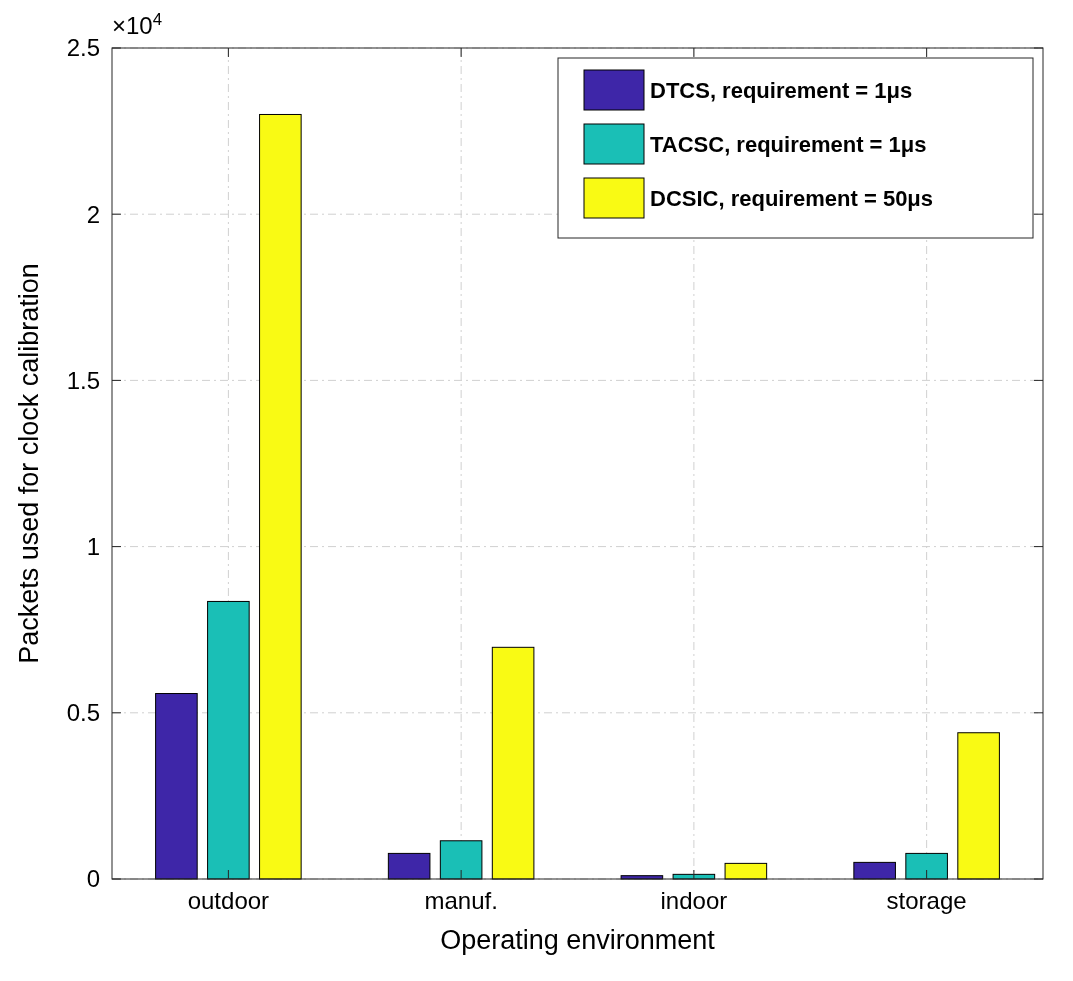 This screenshot has width=1073, height=981. What do you see at coordinates (93, 546) in the screenshot?
I see `y-tick-label: 1` at bounding box center [93, 546].